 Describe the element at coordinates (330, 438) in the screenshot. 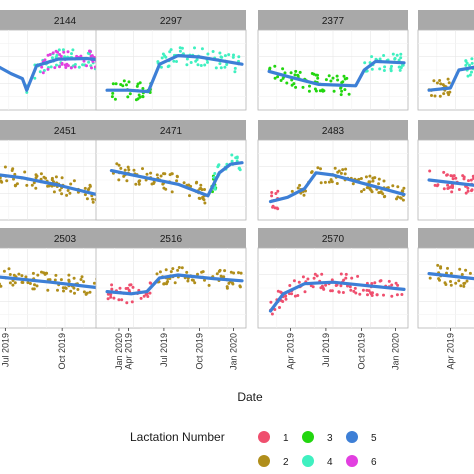

I see `legend-label: 3` at that location.